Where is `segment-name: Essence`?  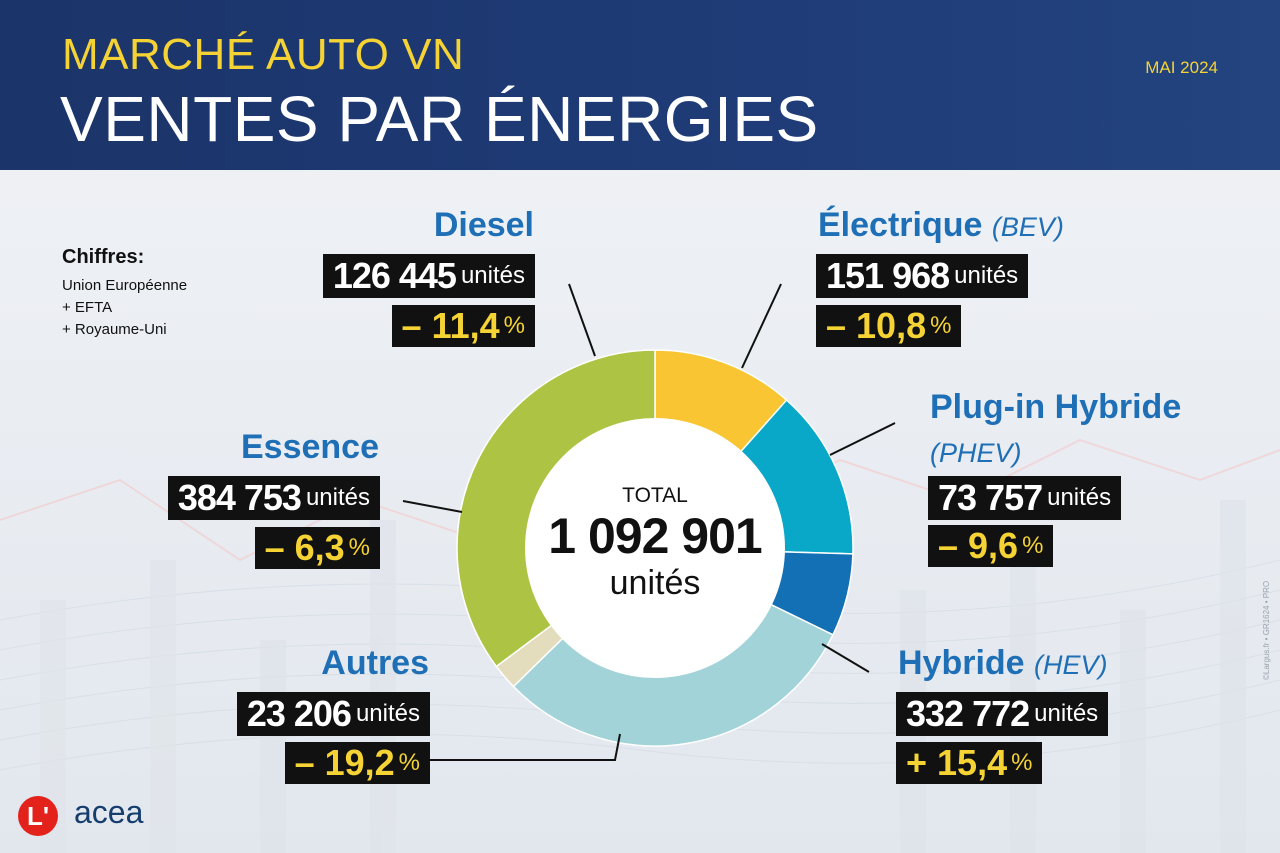 segment-name: Essence is located at coordinates (310, 447).